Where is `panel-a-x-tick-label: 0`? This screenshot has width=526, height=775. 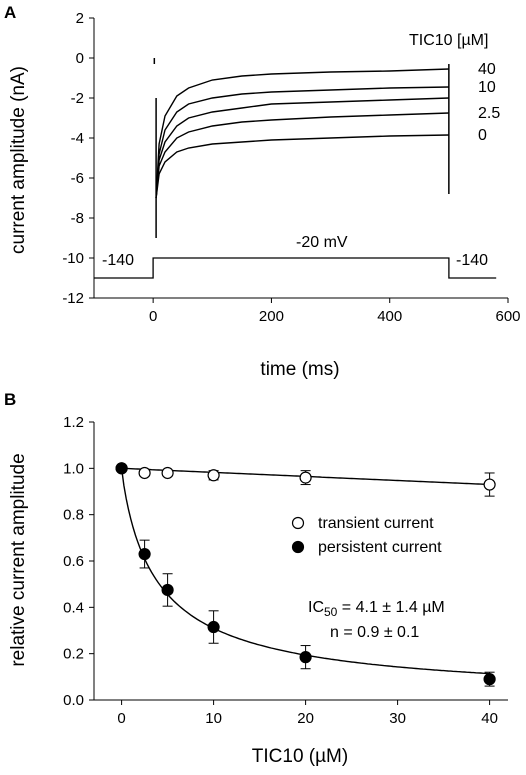 panel-a-x-tick-label: 0 is located at coordinates (153, 316).